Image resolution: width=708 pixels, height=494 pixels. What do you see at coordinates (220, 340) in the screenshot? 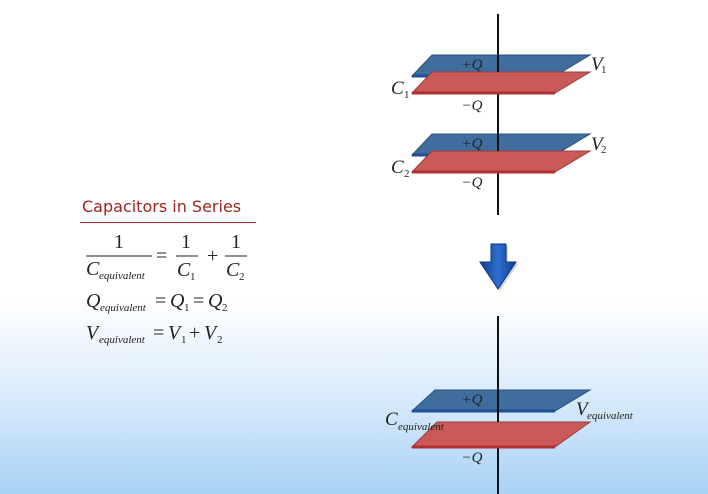
I see `eq3-v2-sub: 2` at bounding box center [220, 340].